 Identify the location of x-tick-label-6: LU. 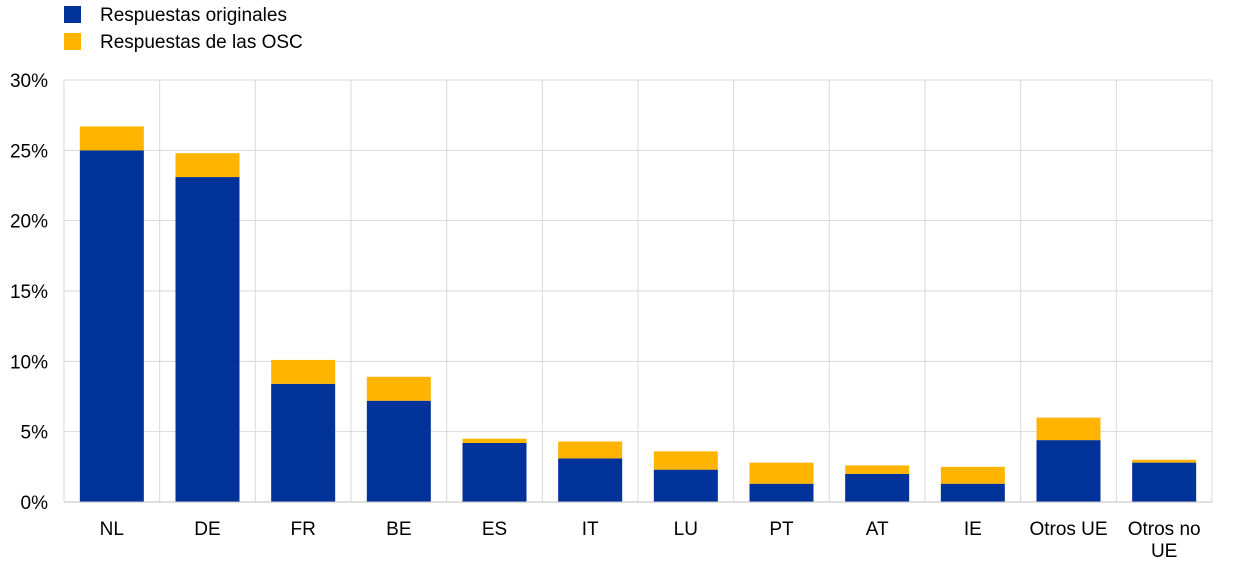
(686, 529).